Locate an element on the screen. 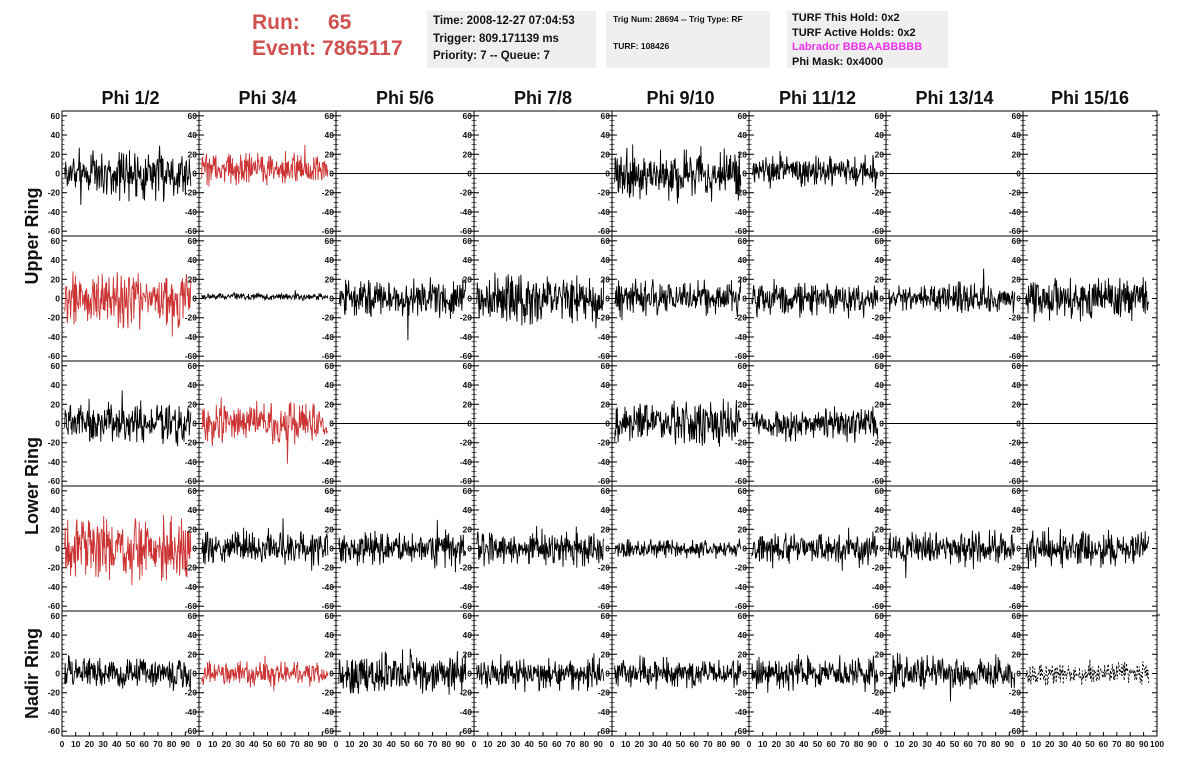  run-event-header: Run: 65 Event: 7865117 is located at coordinates (327, 36).